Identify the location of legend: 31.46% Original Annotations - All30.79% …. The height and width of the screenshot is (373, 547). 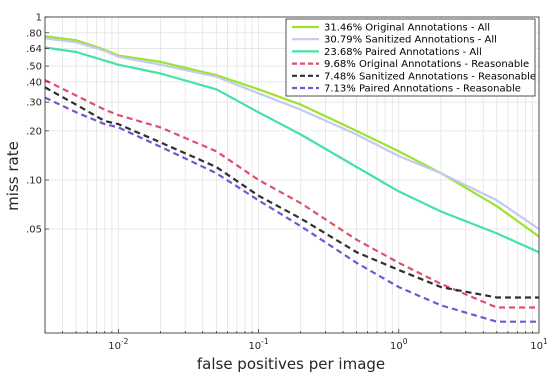
(410, 57).